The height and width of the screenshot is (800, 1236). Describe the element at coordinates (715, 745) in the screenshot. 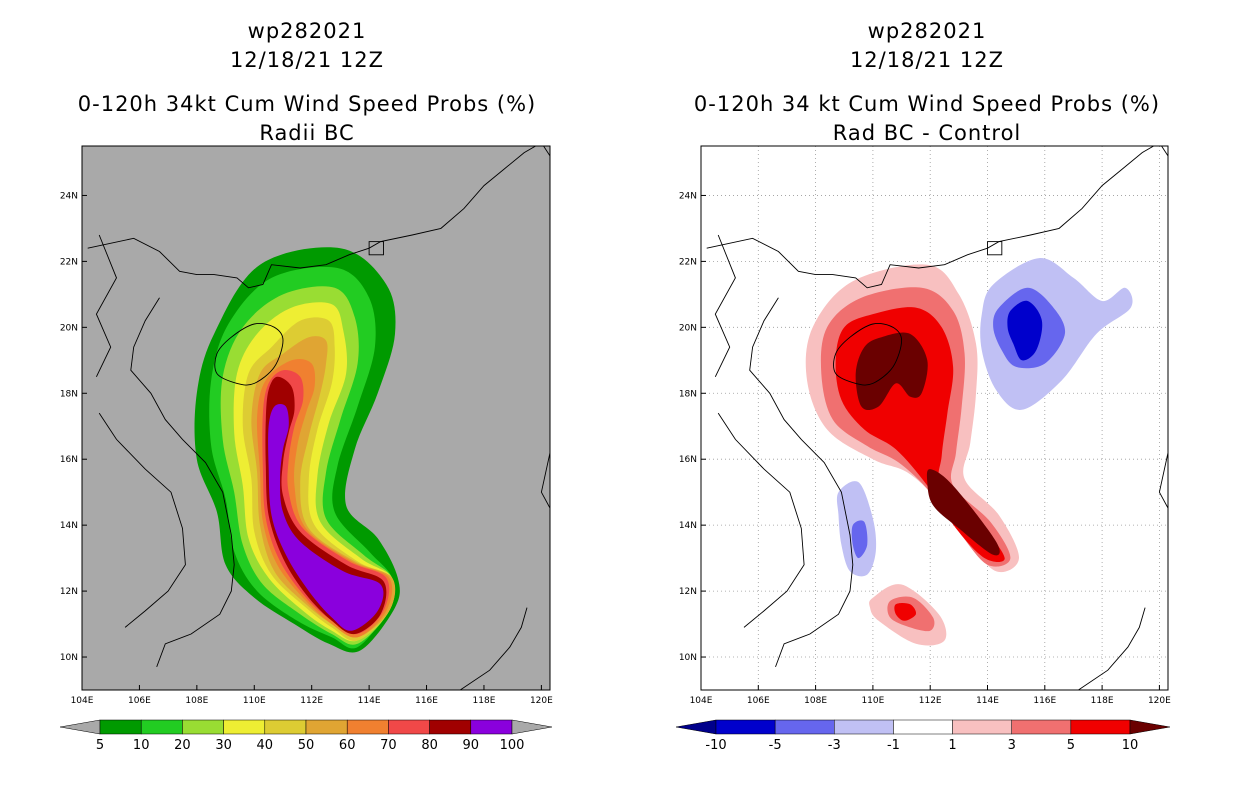

I see `right-colorbar-label: -10` at that location.